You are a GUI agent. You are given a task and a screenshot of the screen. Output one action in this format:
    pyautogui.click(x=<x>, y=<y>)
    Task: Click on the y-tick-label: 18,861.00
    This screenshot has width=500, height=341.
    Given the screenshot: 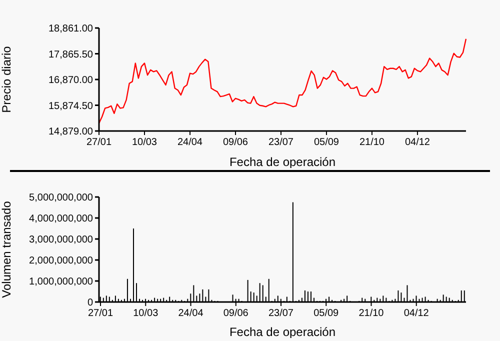 What is the action you would take?
    pyautogui.click(x=71, y=29)
    